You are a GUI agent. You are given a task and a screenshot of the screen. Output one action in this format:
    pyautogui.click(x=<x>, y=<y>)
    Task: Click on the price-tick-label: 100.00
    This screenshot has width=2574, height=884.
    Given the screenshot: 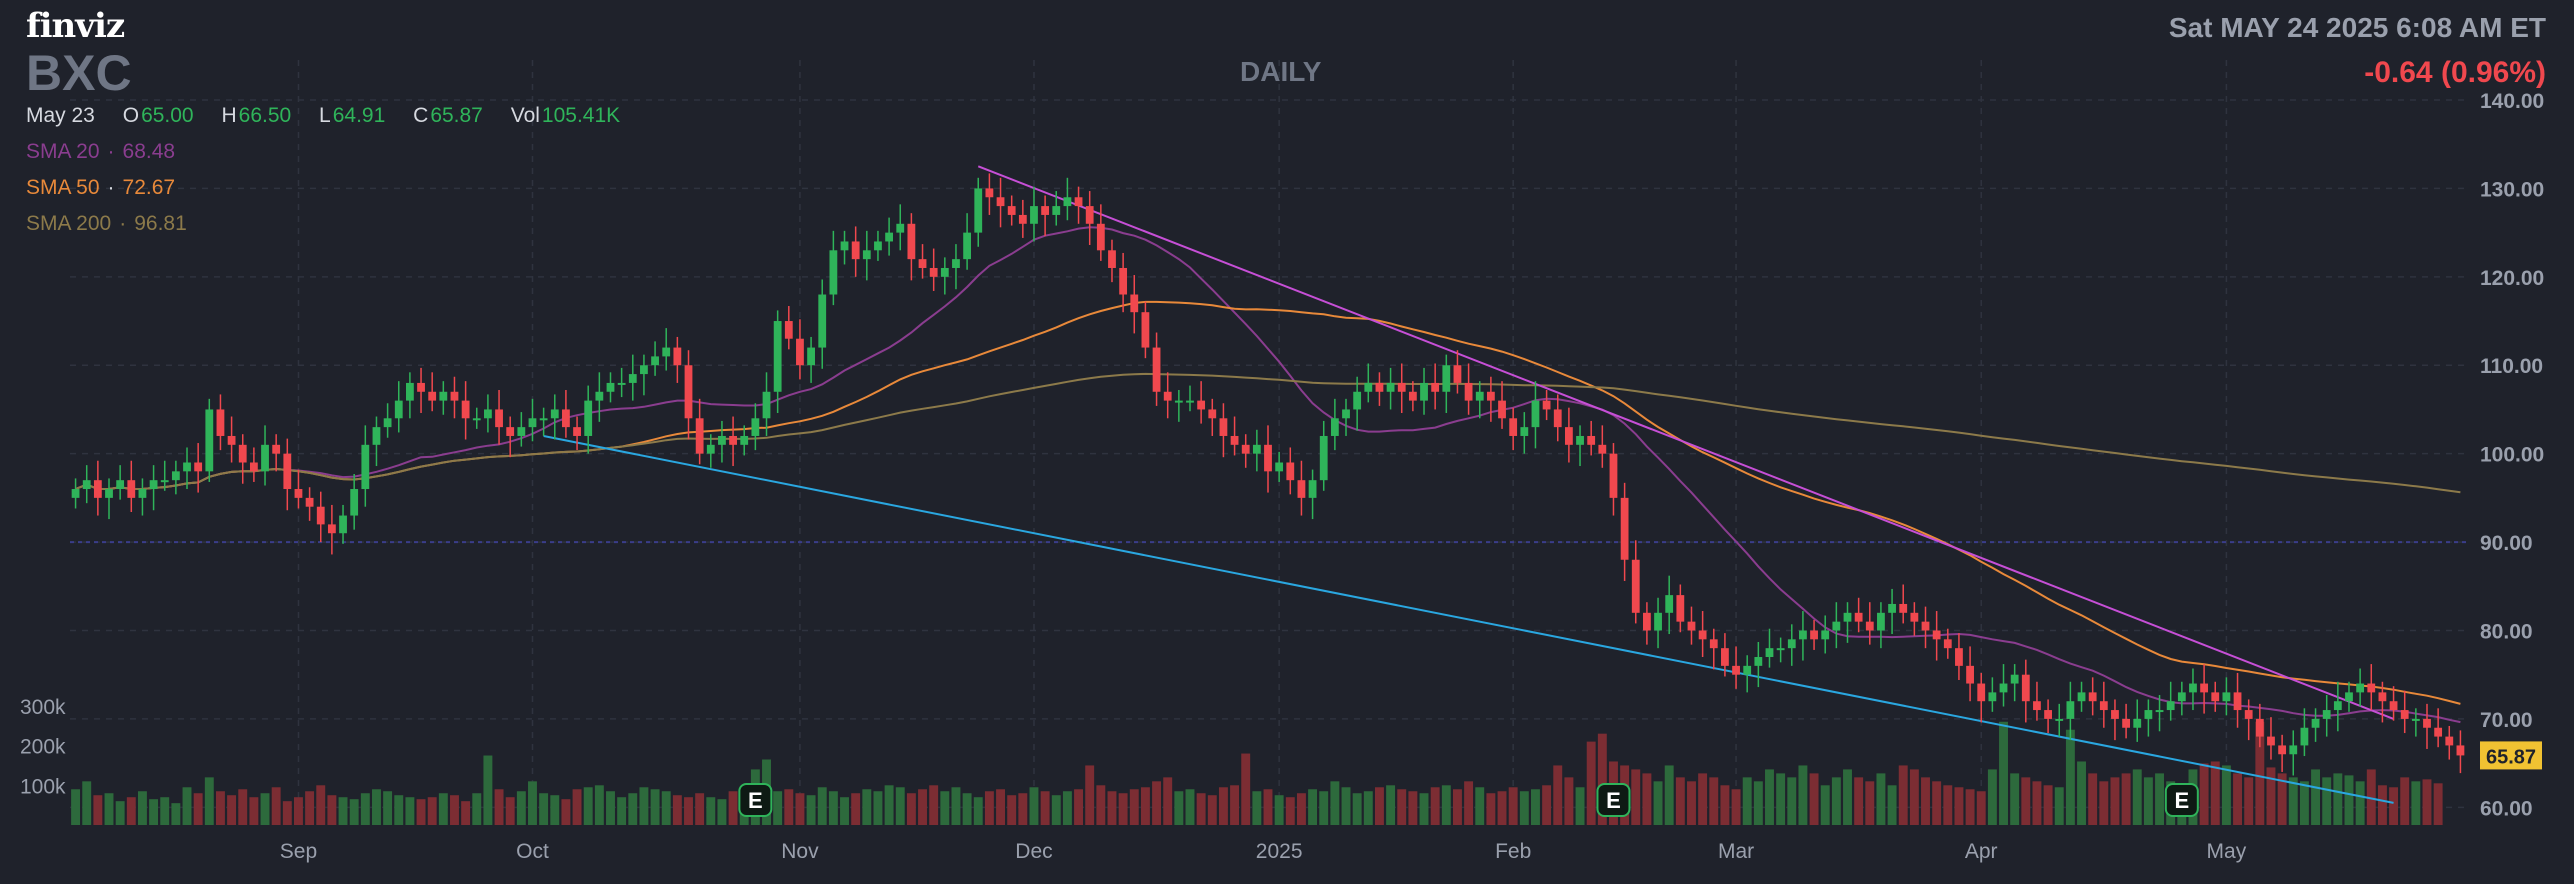 What is the action you would take?
    pyautogui.click(x=2512, y=455)
    